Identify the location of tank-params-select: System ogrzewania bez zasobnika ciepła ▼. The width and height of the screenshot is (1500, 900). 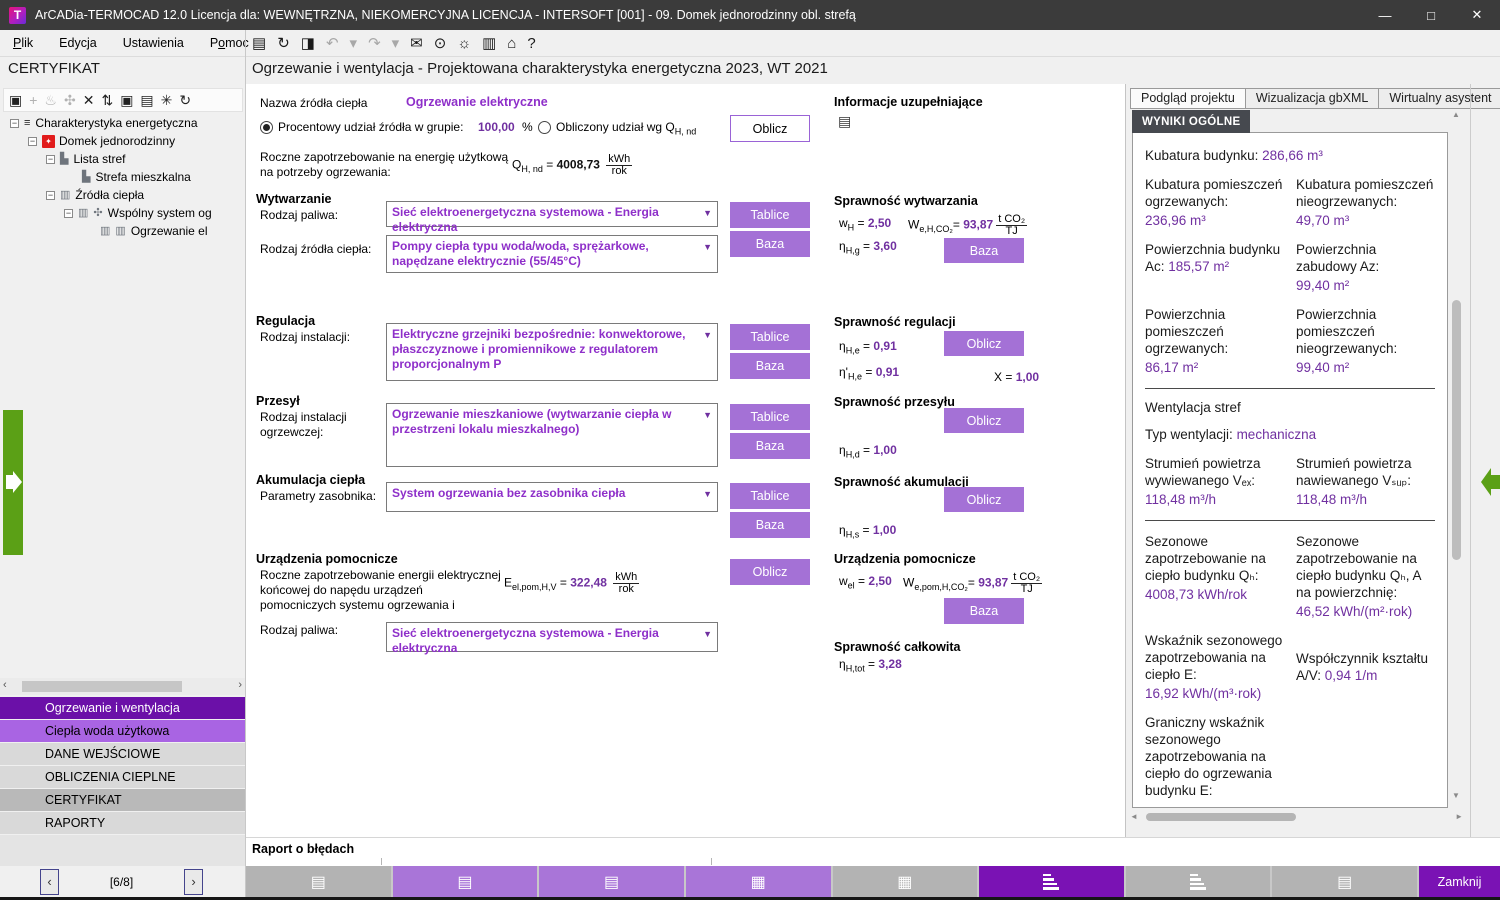
(552, 497).